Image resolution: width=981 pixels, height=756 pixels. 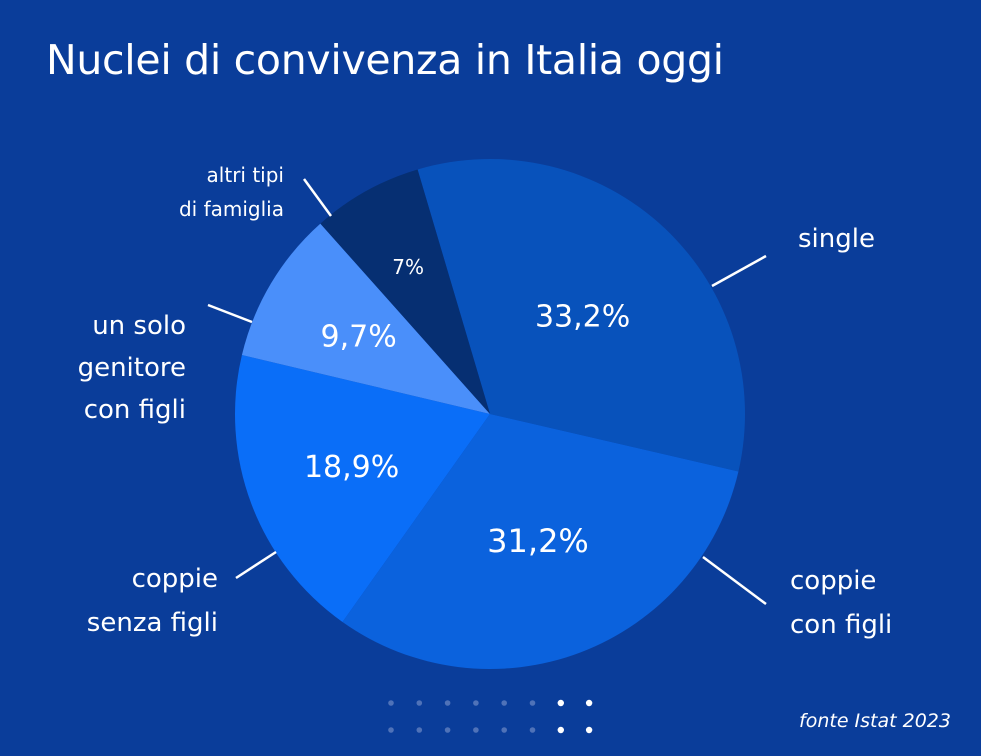 What do you see at coordinates (408, 267) in the screenshot?
I see `slice-value-label: 7%` at bounding box center [408, 267].